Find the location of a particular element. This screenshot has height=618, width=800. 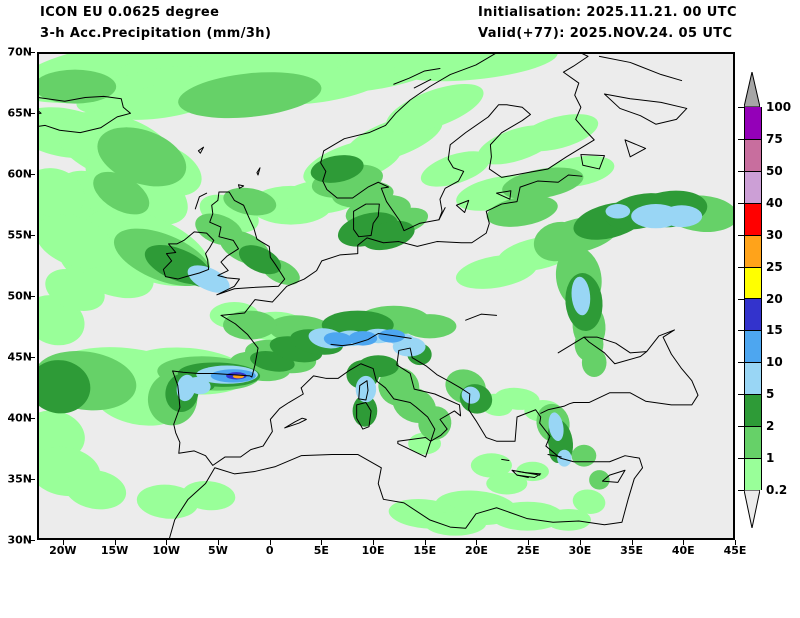

x-tick-label-5w: 5W is located at coordinates (218, 550).